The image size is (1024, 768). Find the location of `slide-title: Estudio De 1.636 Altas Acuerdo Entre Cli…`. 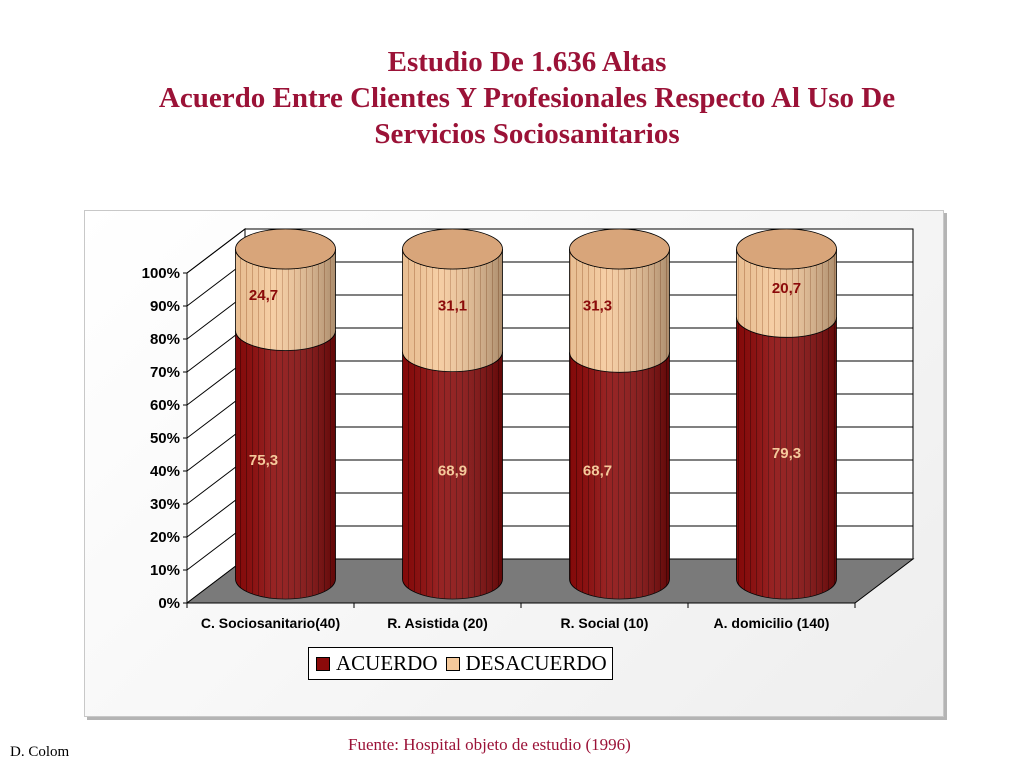

slide-title: Estudio De 1.636 Altas Acuerdo Entre Cli… is located at coordinates (527, 98).